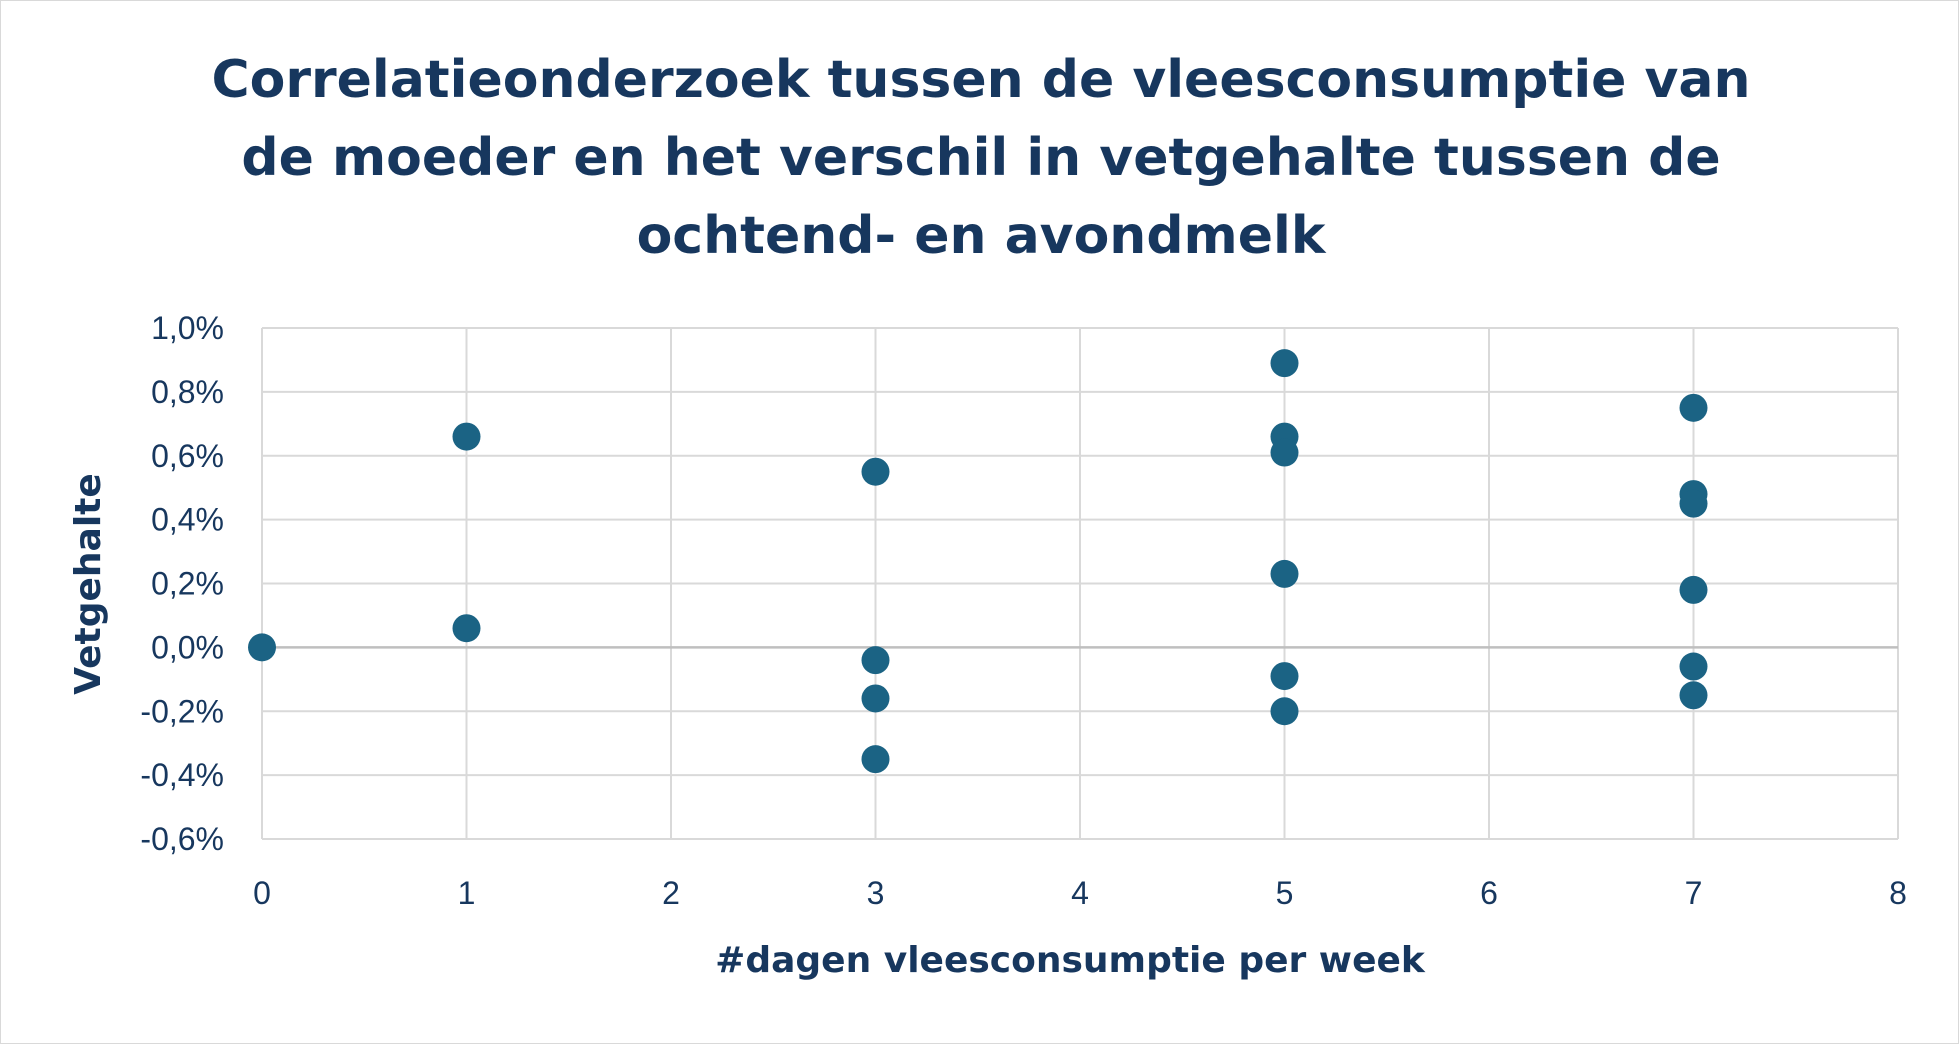 This screenshot has width=1959, height=1044. I want to click on y-tick-label: -0,2%, so click(182, 711).